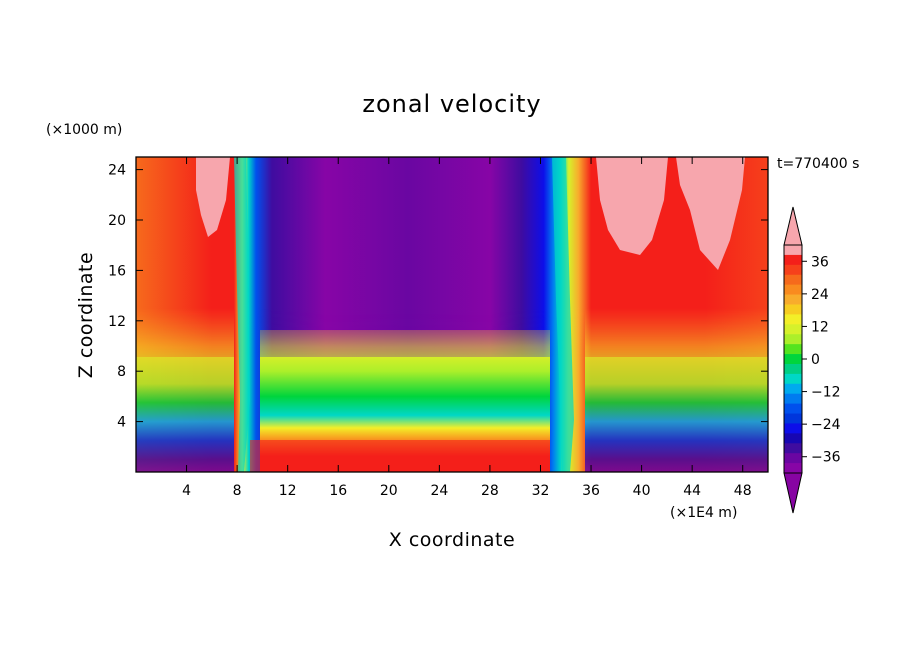 This screenshot has width=904, height=654. What do you see at coordinates (117, 221) in the screenshot?
I see `y-tick-label: 20` at bounding box center [117, 221].